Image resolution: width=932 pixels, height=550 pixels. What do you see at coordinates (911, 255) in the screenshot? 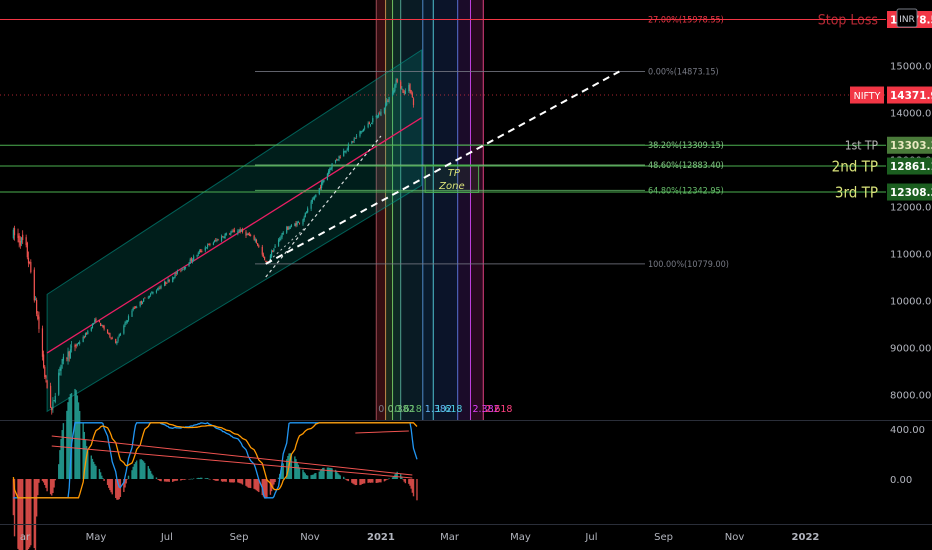
I see `price-tick-label: 11000.00` at bounding box center [911, 255].